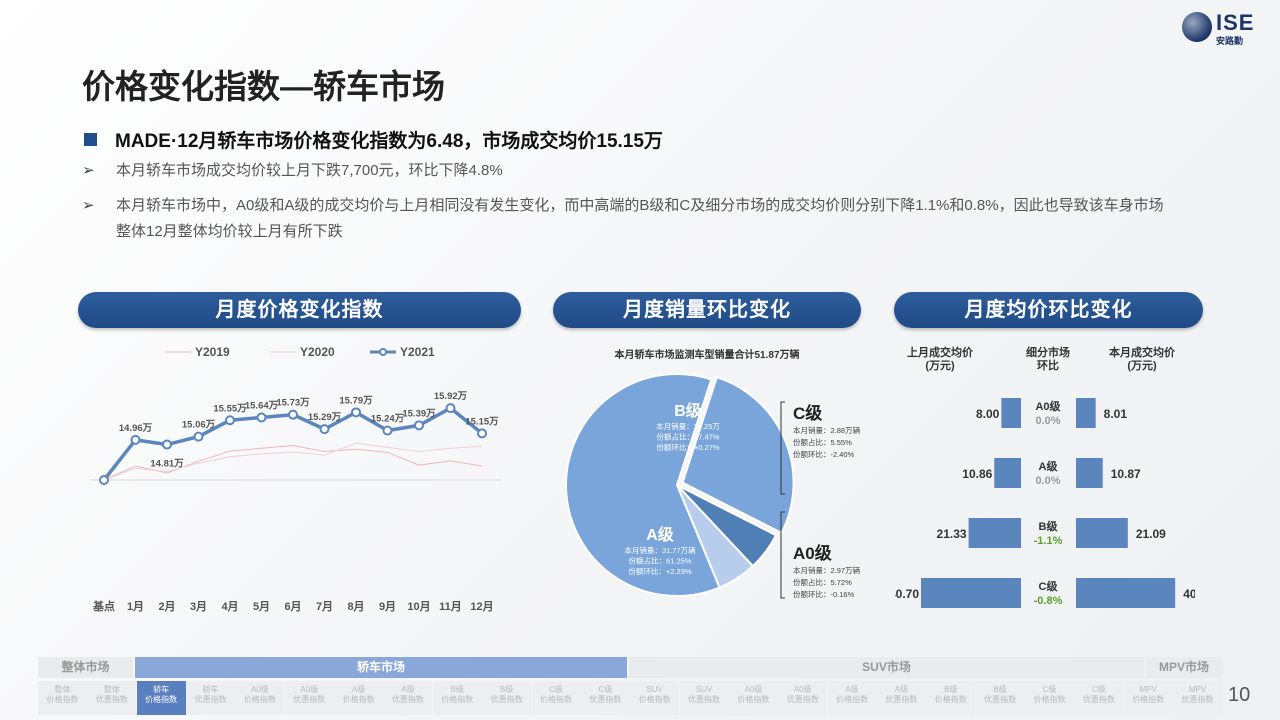 The width and height of the screenshot is (1280, 720). I want to click on nav-subtab-0: 整体 价格指数, so click(62, 698).